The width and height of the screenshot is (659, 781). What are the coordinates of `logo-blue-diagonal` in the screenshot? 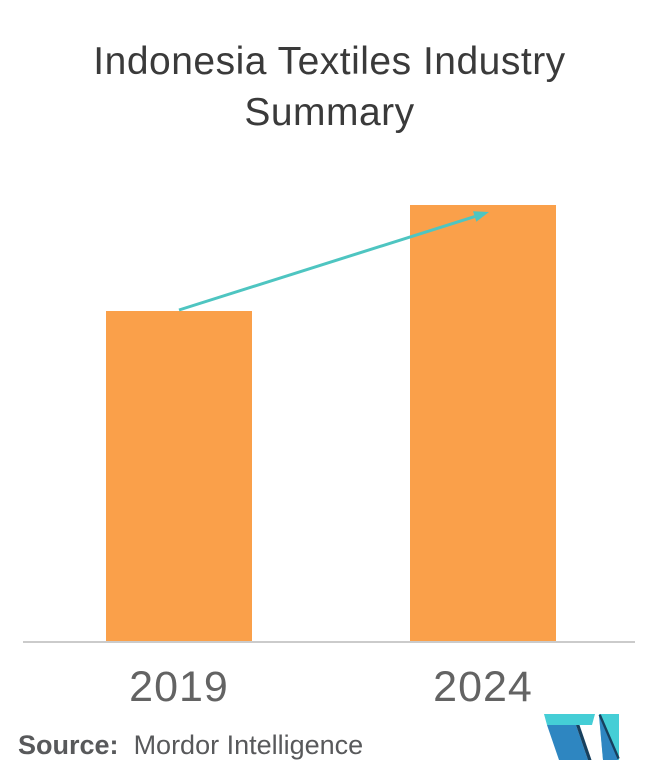 It's located at (567, 742).